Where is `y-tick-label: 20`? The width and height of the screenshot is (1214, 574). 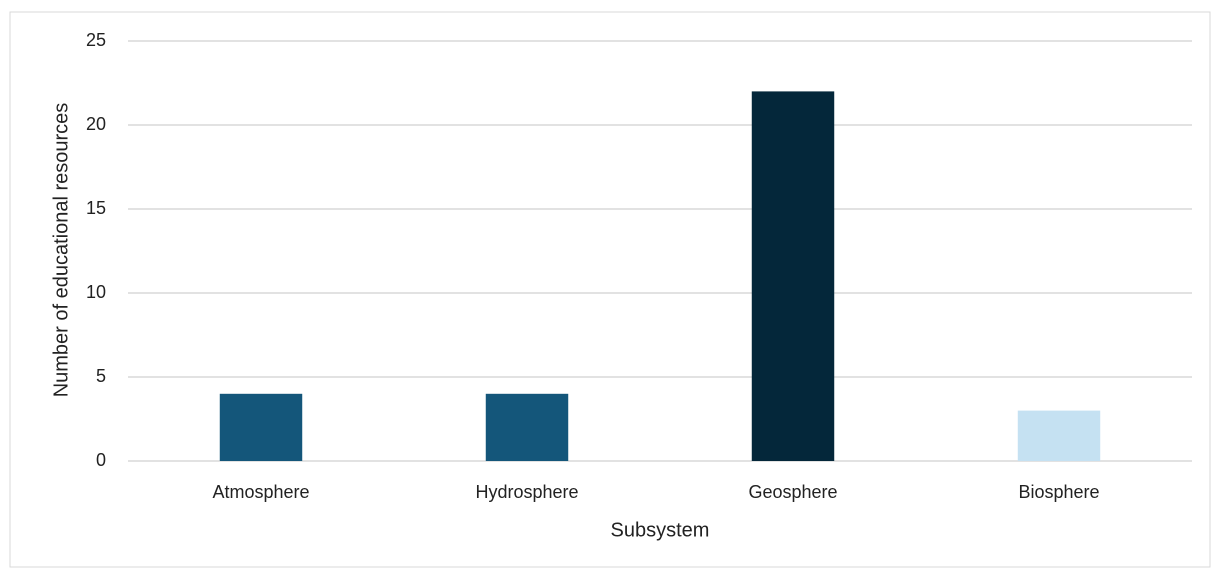 y-tick-label: 20 is located at coordinates (96, 124).